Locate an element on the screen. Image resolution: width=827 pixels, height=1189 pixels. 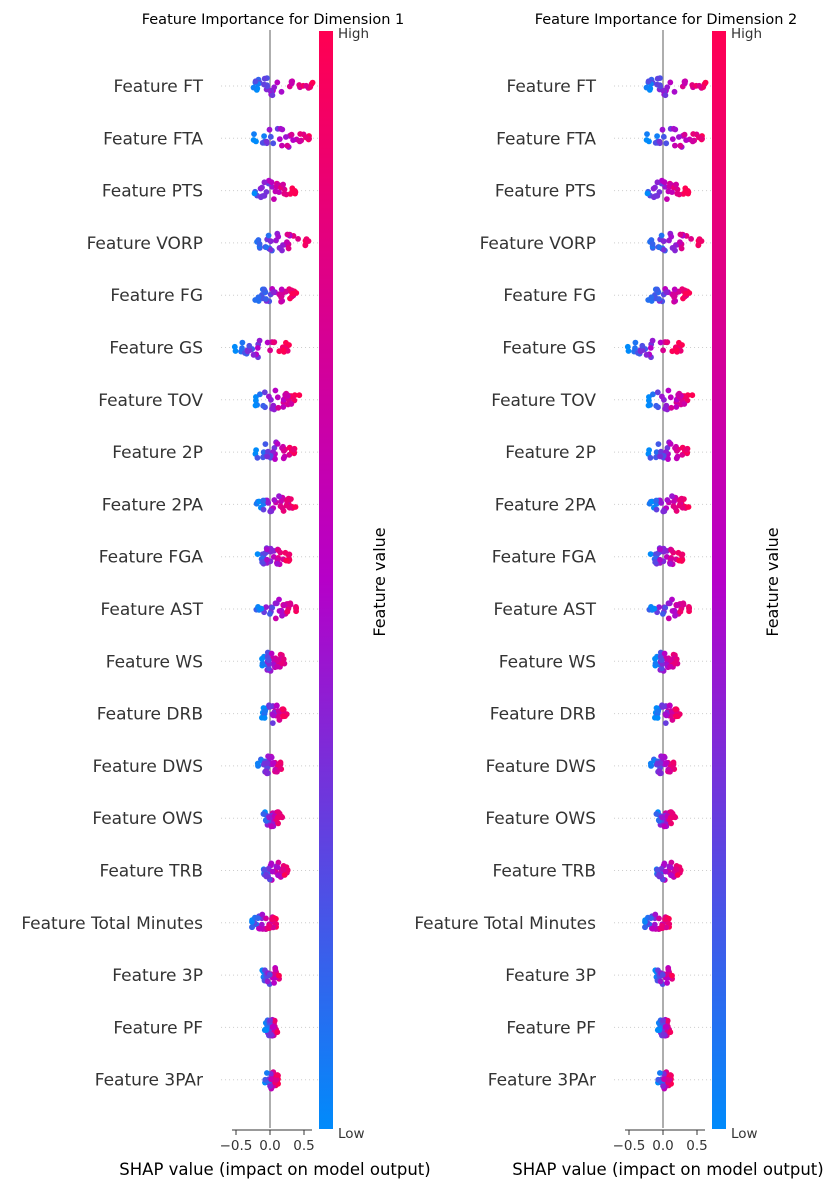
x-tick-label: 0.5 is located at coordinates (303, 1146).